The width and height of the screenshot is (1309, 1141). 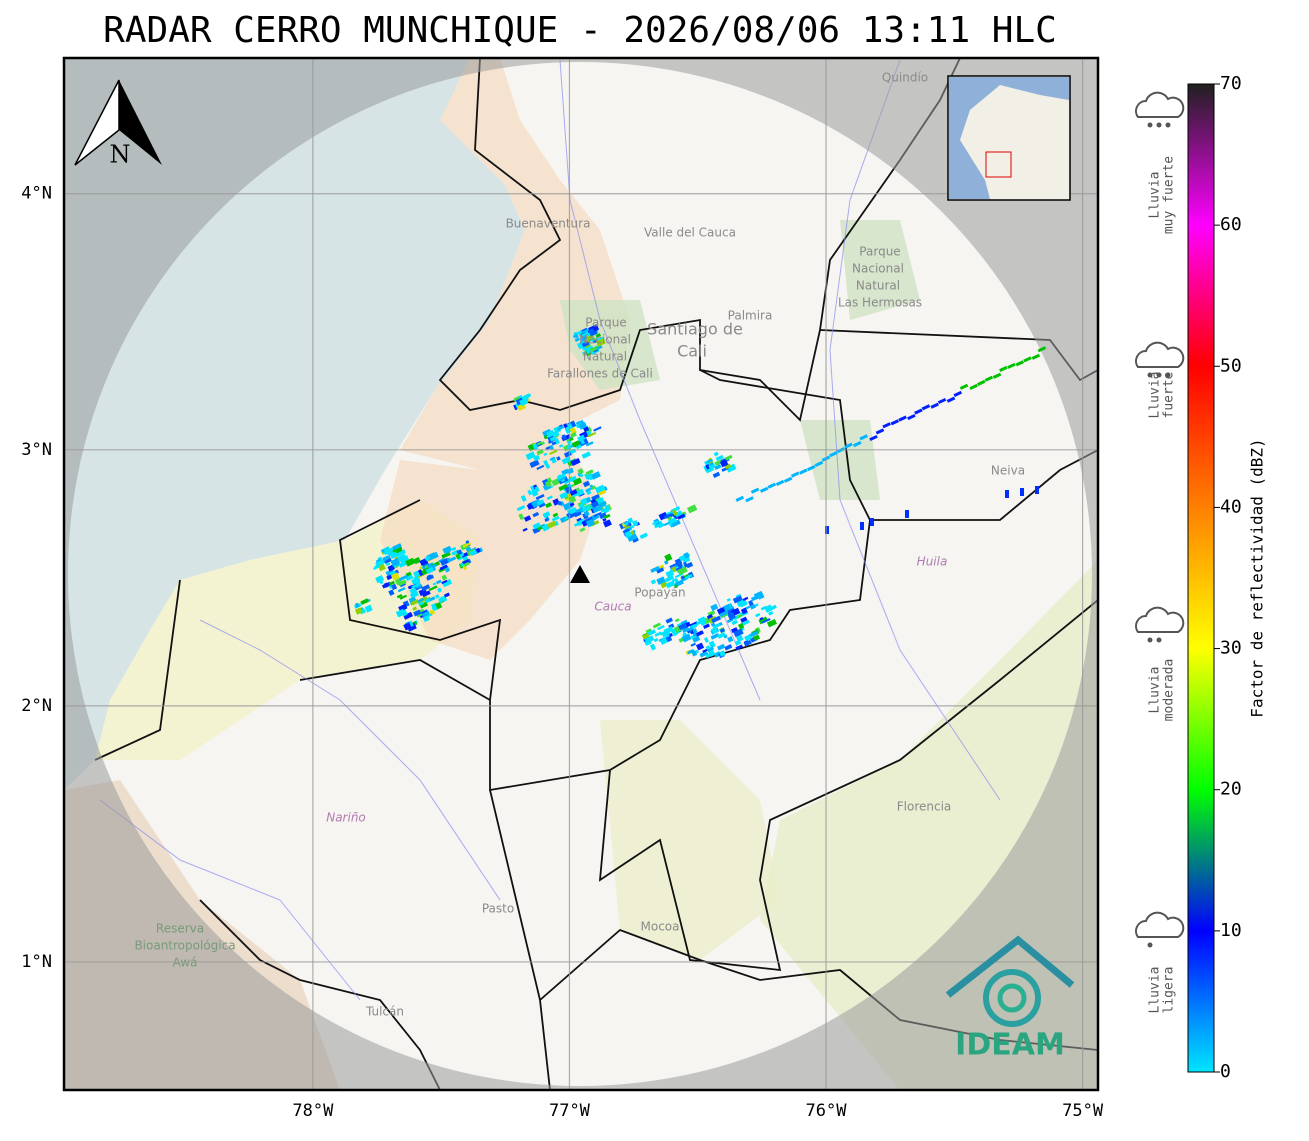 What do you see at coordinates (924, 807) in the screenshot?
I see `place: Florencia` at bounding box center [924, 807].